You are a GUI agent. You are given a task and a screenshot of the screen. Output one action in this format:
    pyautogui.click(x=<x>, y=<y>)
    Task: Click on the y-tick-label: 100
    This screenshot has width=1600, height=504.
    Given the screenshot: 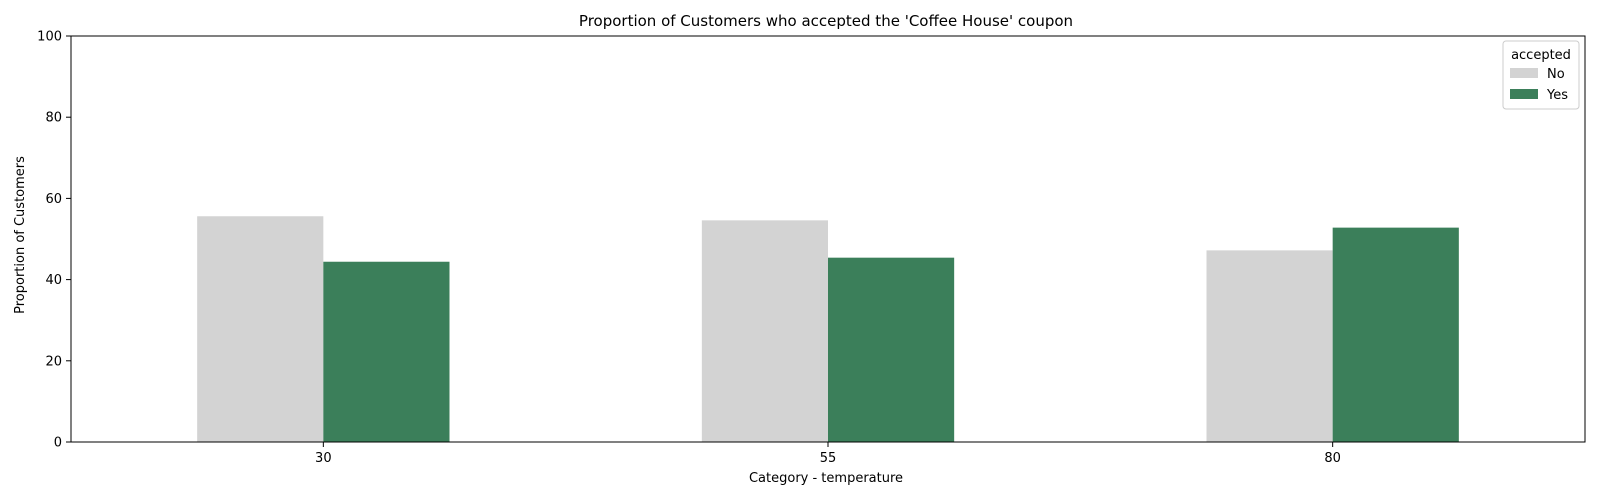 What is the action you would take?
    pyautogui.click(x=49, y=37)
    